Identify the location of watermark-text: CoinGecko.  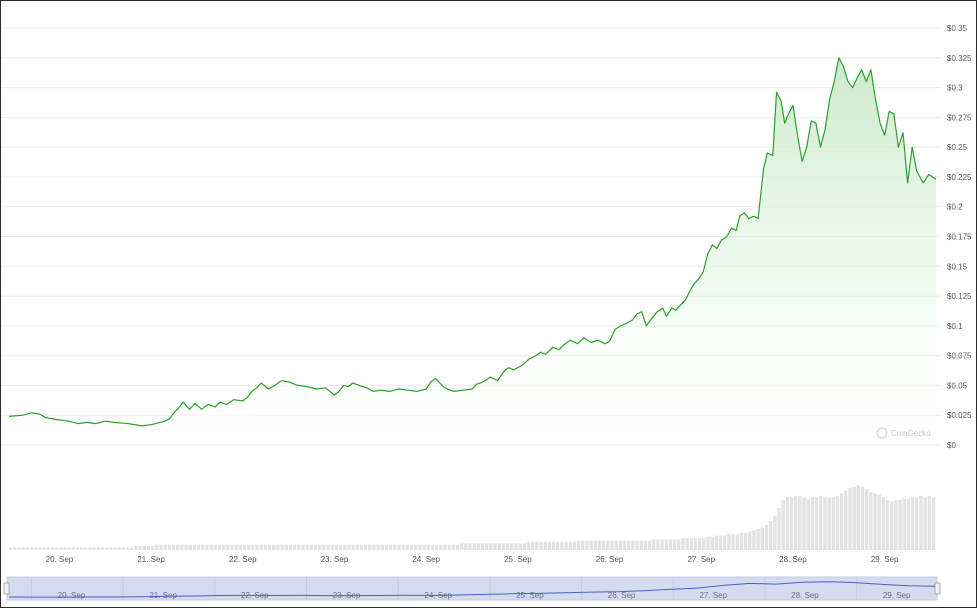
(911, 433).